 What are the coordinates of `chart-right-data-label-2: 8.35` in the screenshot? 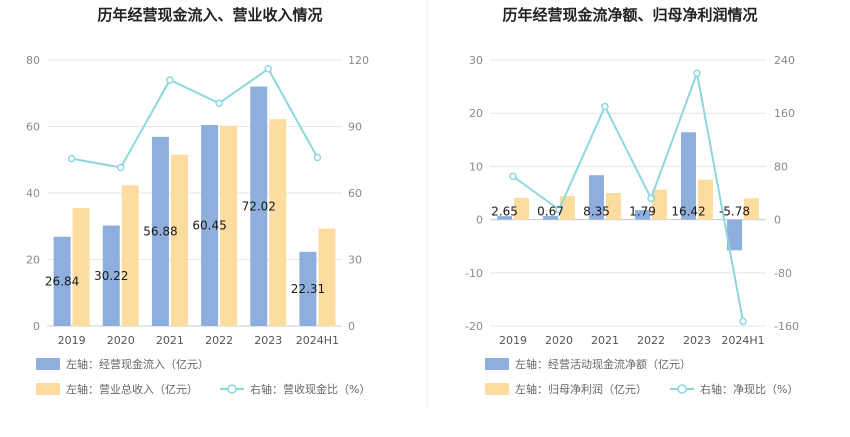 It's located at (596, 212).